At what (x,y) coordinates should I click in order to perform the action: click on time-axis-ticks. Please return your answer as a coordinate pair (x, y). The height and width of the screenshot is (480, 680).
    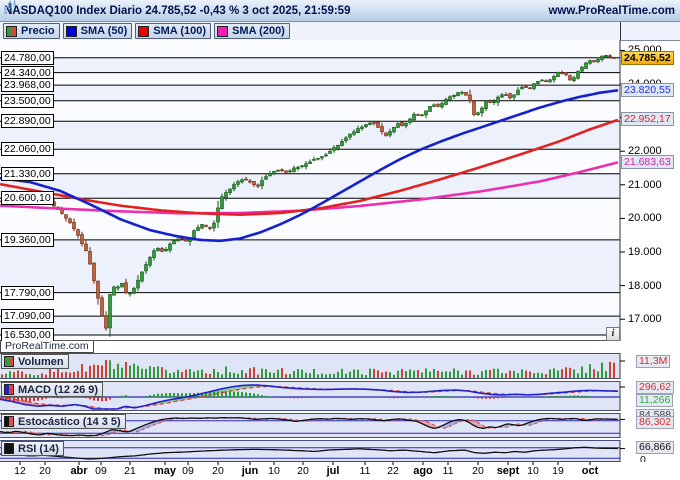
    Looking at the image, I should click on (305, 463).